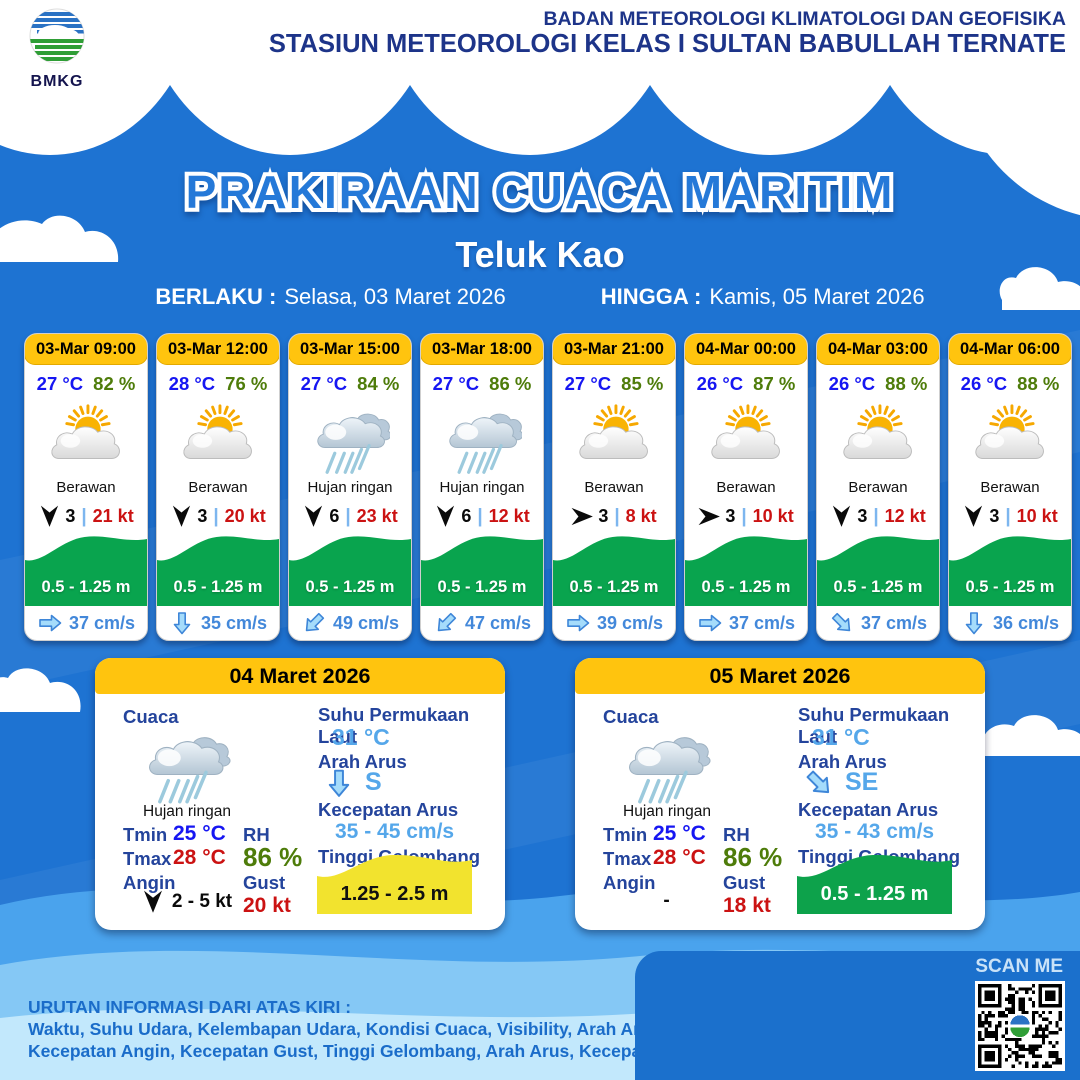 The height and width of the screenshot is (1080, 1080). Describe the element at coordinates (466, 516) in the screenshot. I see `visibility-value: 6` at that location.